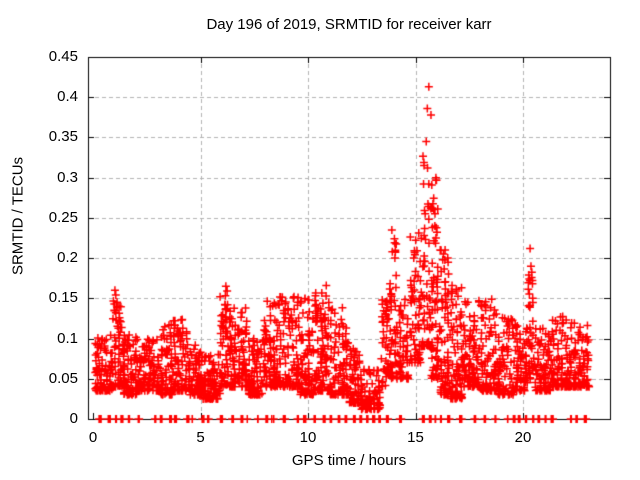  I want to click on x-tick-label: 20, so click(523, 437).